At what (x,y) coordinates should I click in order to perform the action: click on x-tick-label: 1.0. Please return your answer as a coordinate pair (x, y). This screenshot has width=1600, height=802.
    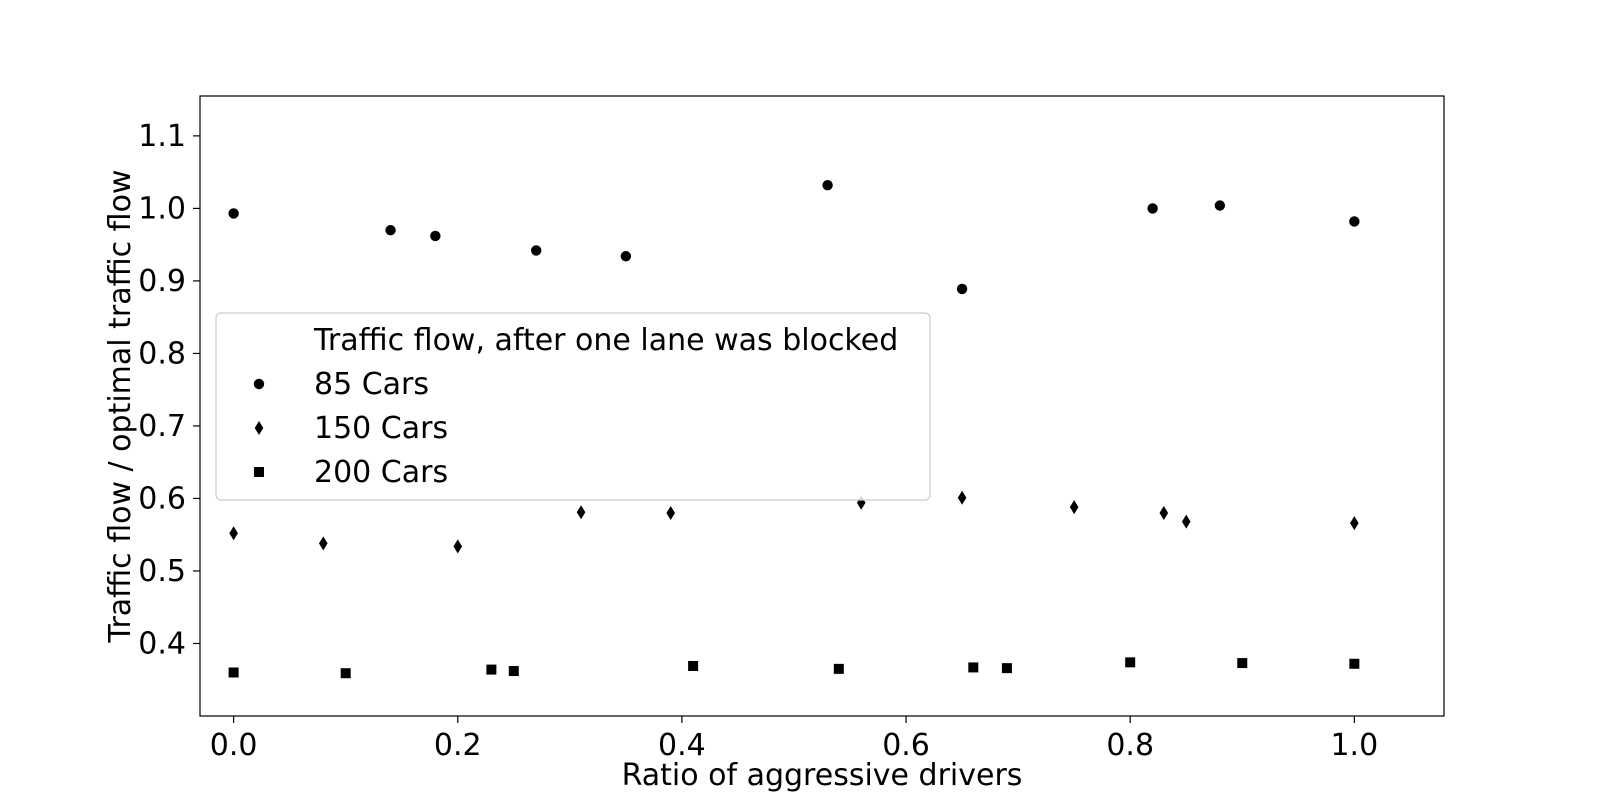
    Looking at the image, I should click on (1354, 745).